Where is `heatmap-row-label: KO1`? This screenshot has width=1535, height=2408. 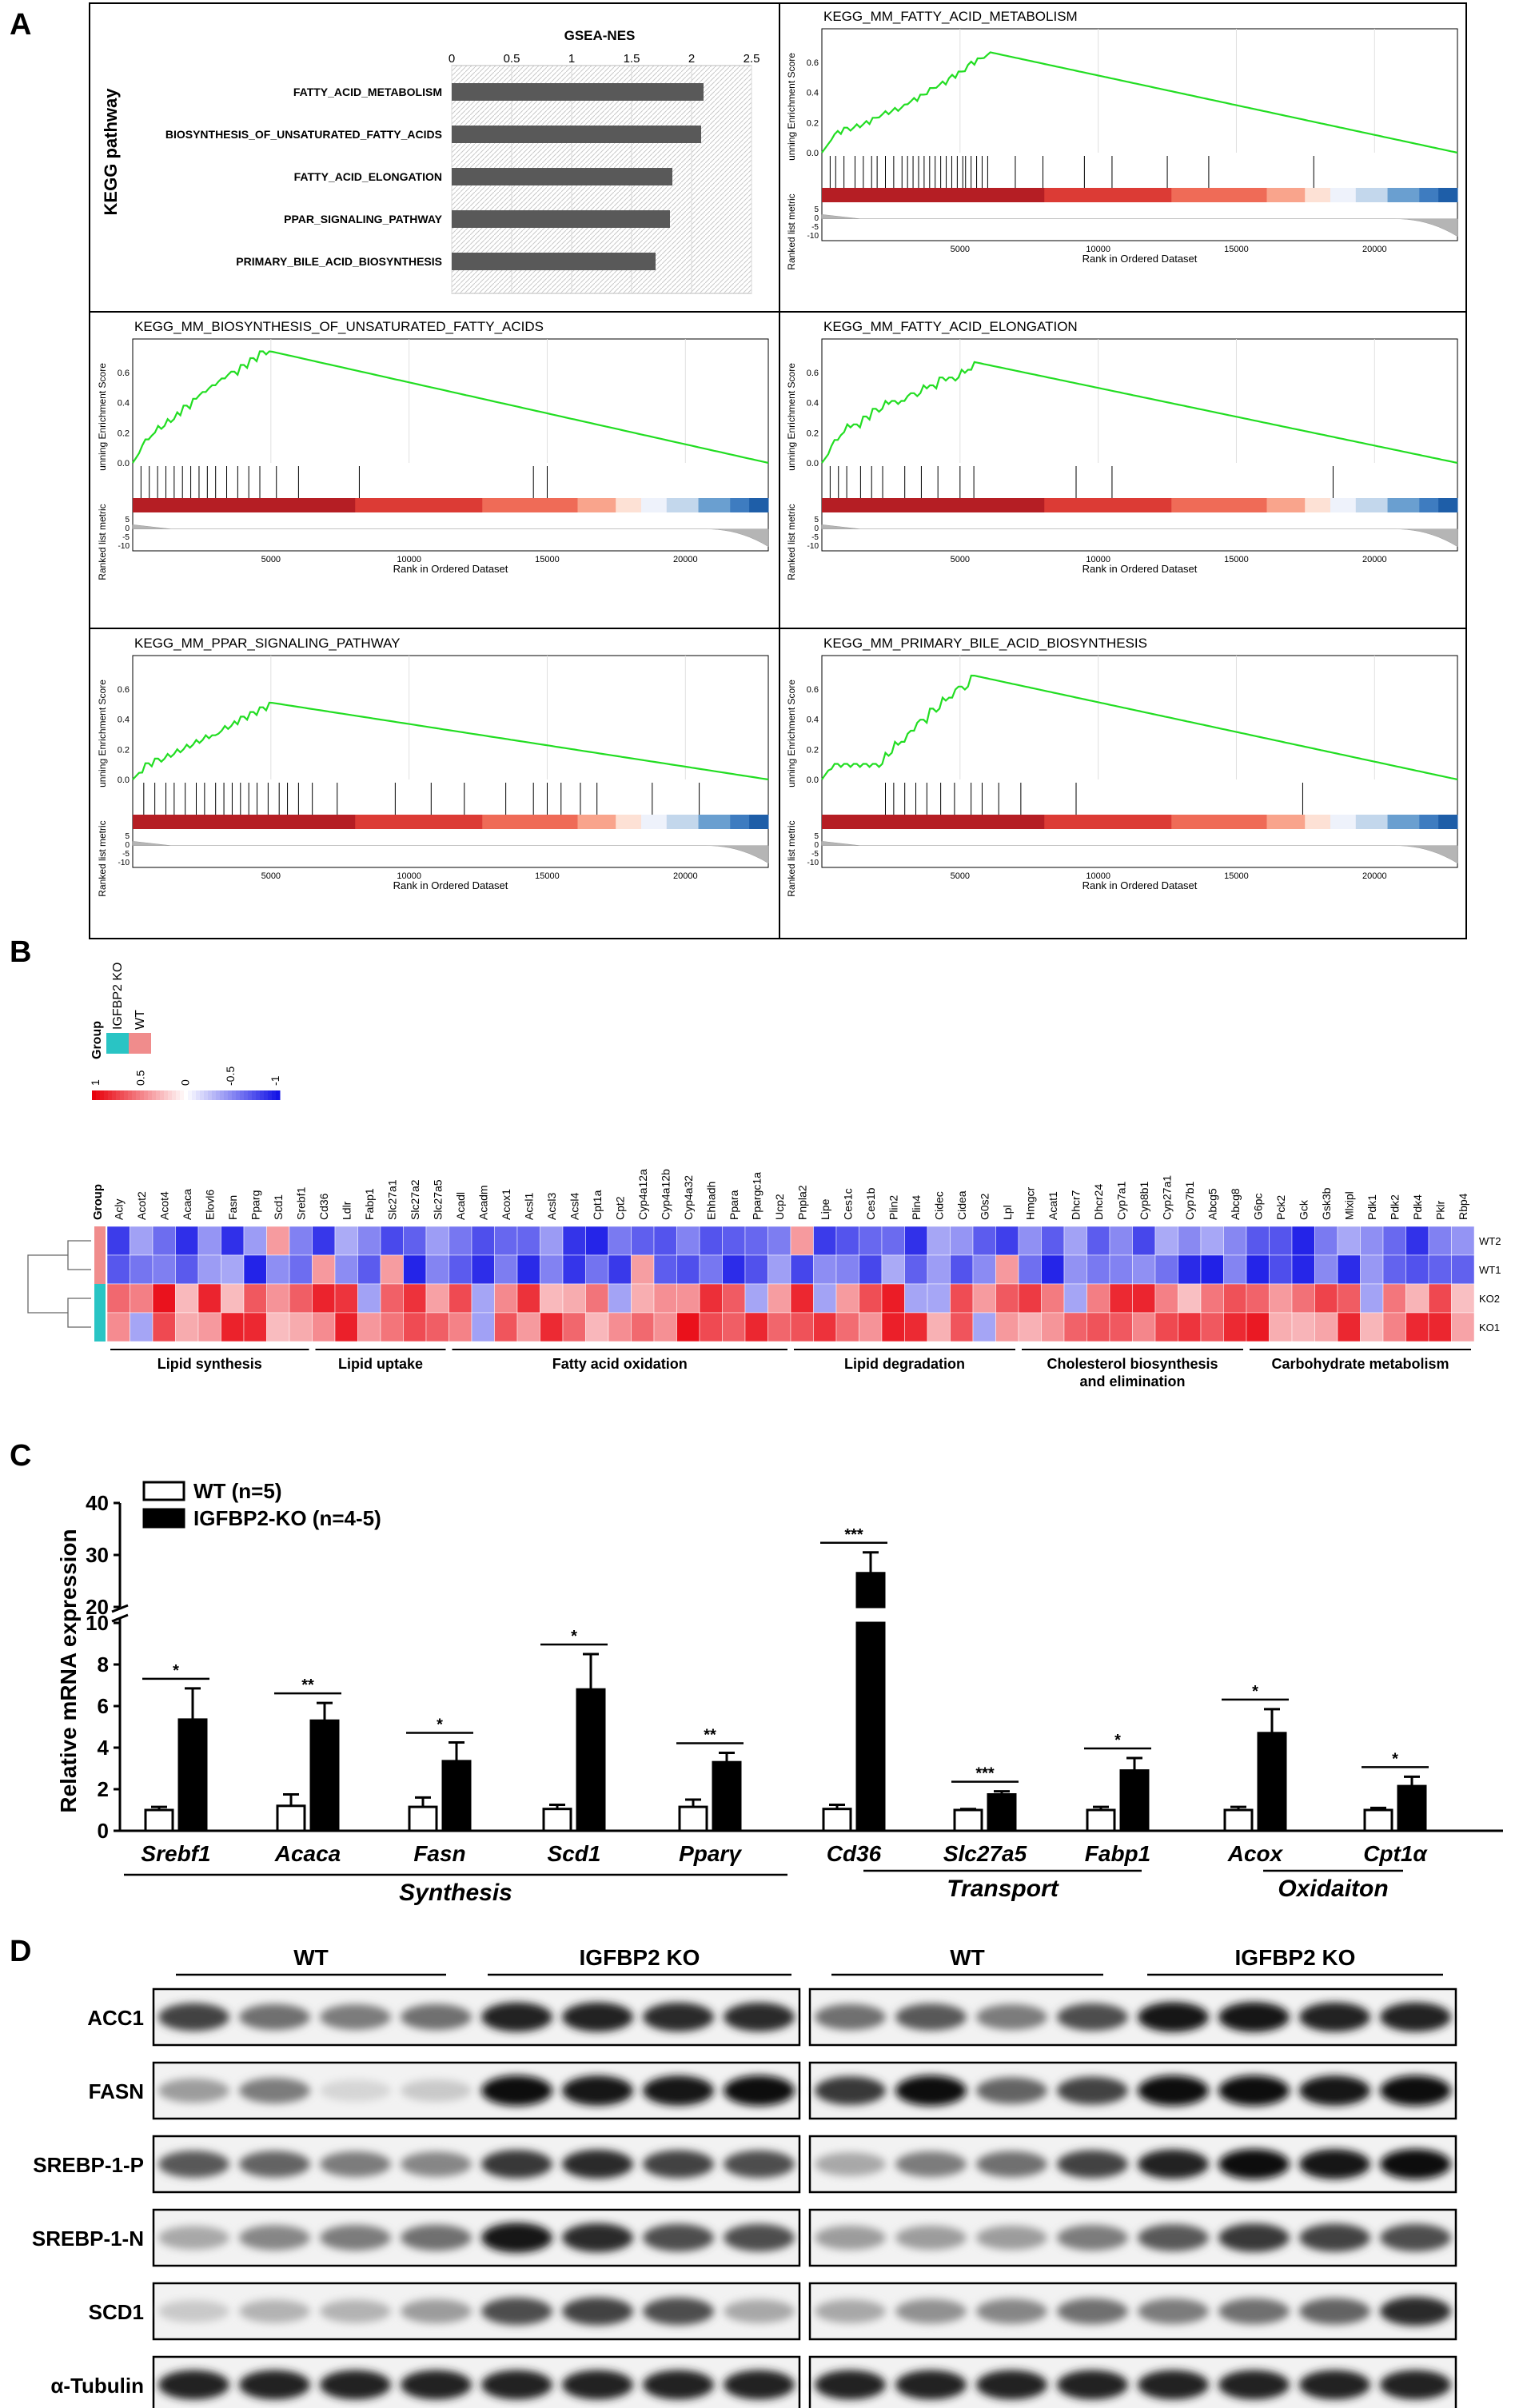 heatmap-row-label: KO1 is located at coordinates (1489, 1328).